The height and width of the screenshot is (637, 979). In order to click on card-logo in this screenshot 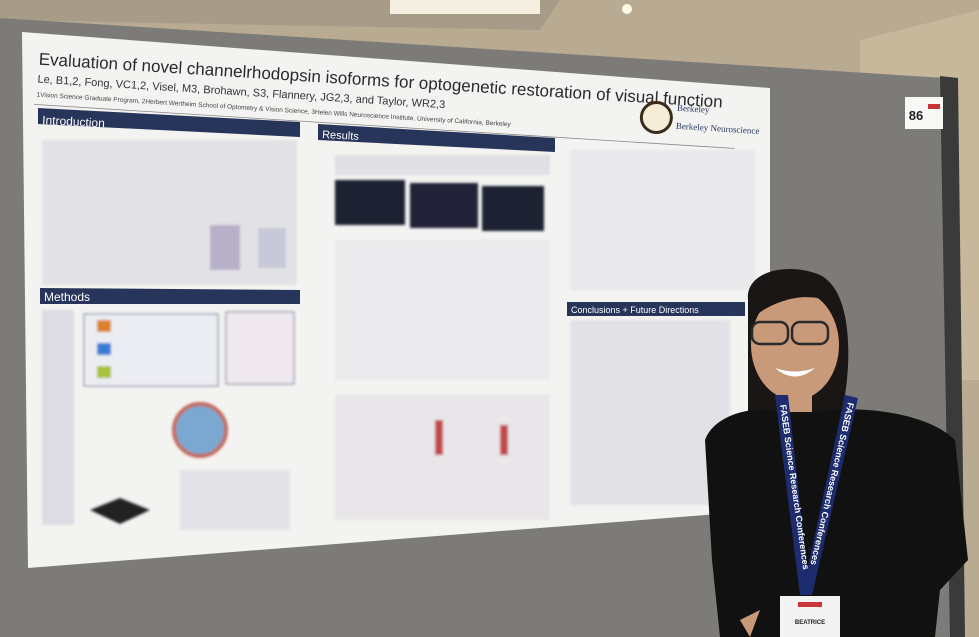, I will do `click(934, 106)`.